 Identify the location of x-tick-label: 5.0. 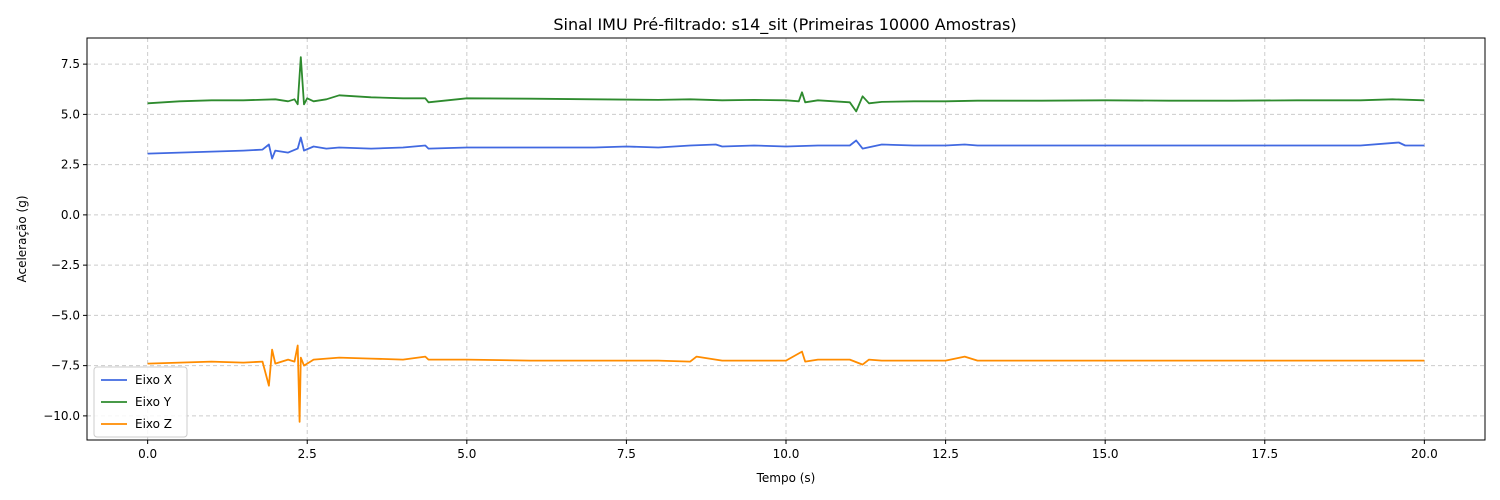
(466, 454).